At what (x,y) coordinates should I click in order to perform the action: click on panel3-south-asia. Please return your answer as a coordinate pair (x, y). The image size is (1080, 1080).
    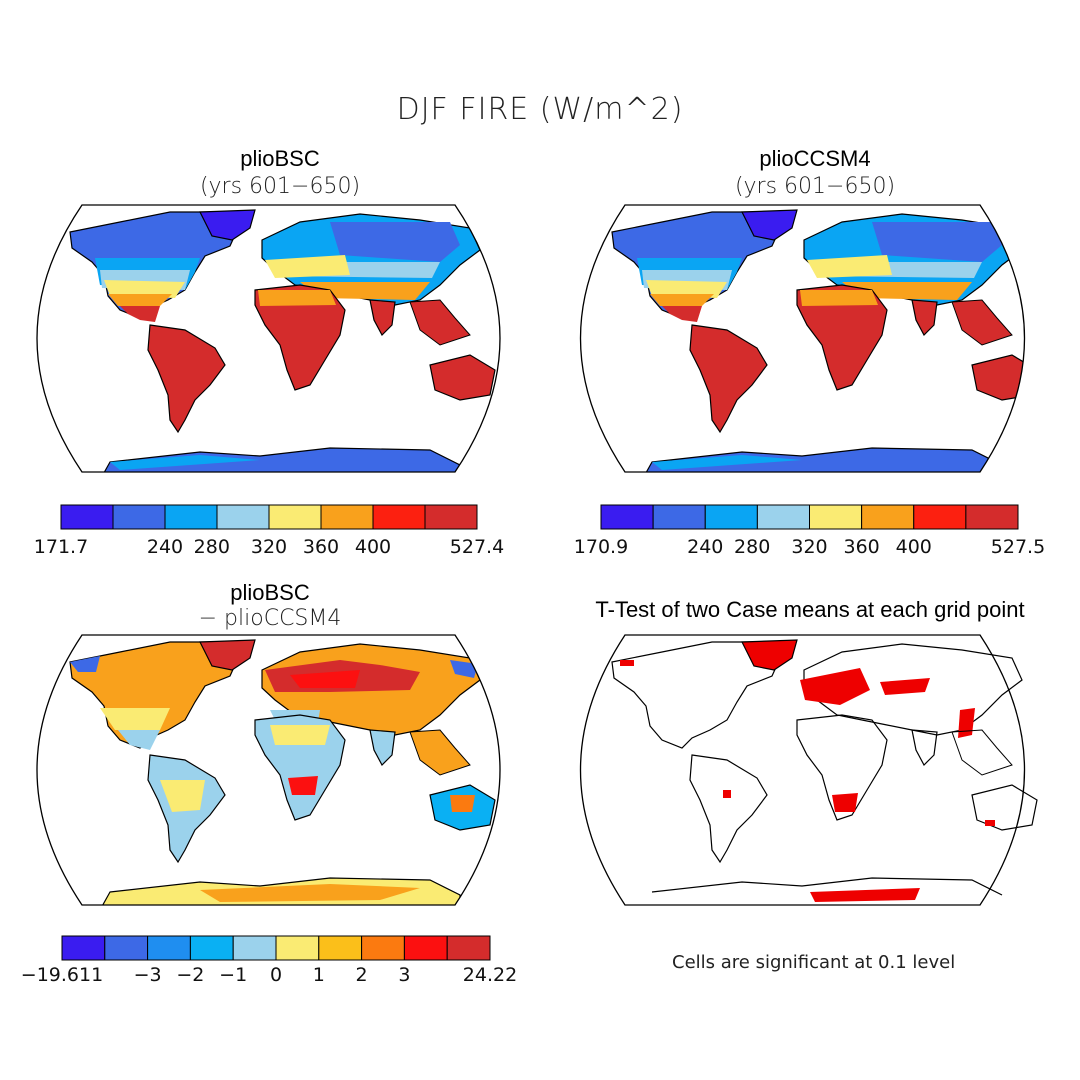
    Looking at the image, I should click on (382, 747).